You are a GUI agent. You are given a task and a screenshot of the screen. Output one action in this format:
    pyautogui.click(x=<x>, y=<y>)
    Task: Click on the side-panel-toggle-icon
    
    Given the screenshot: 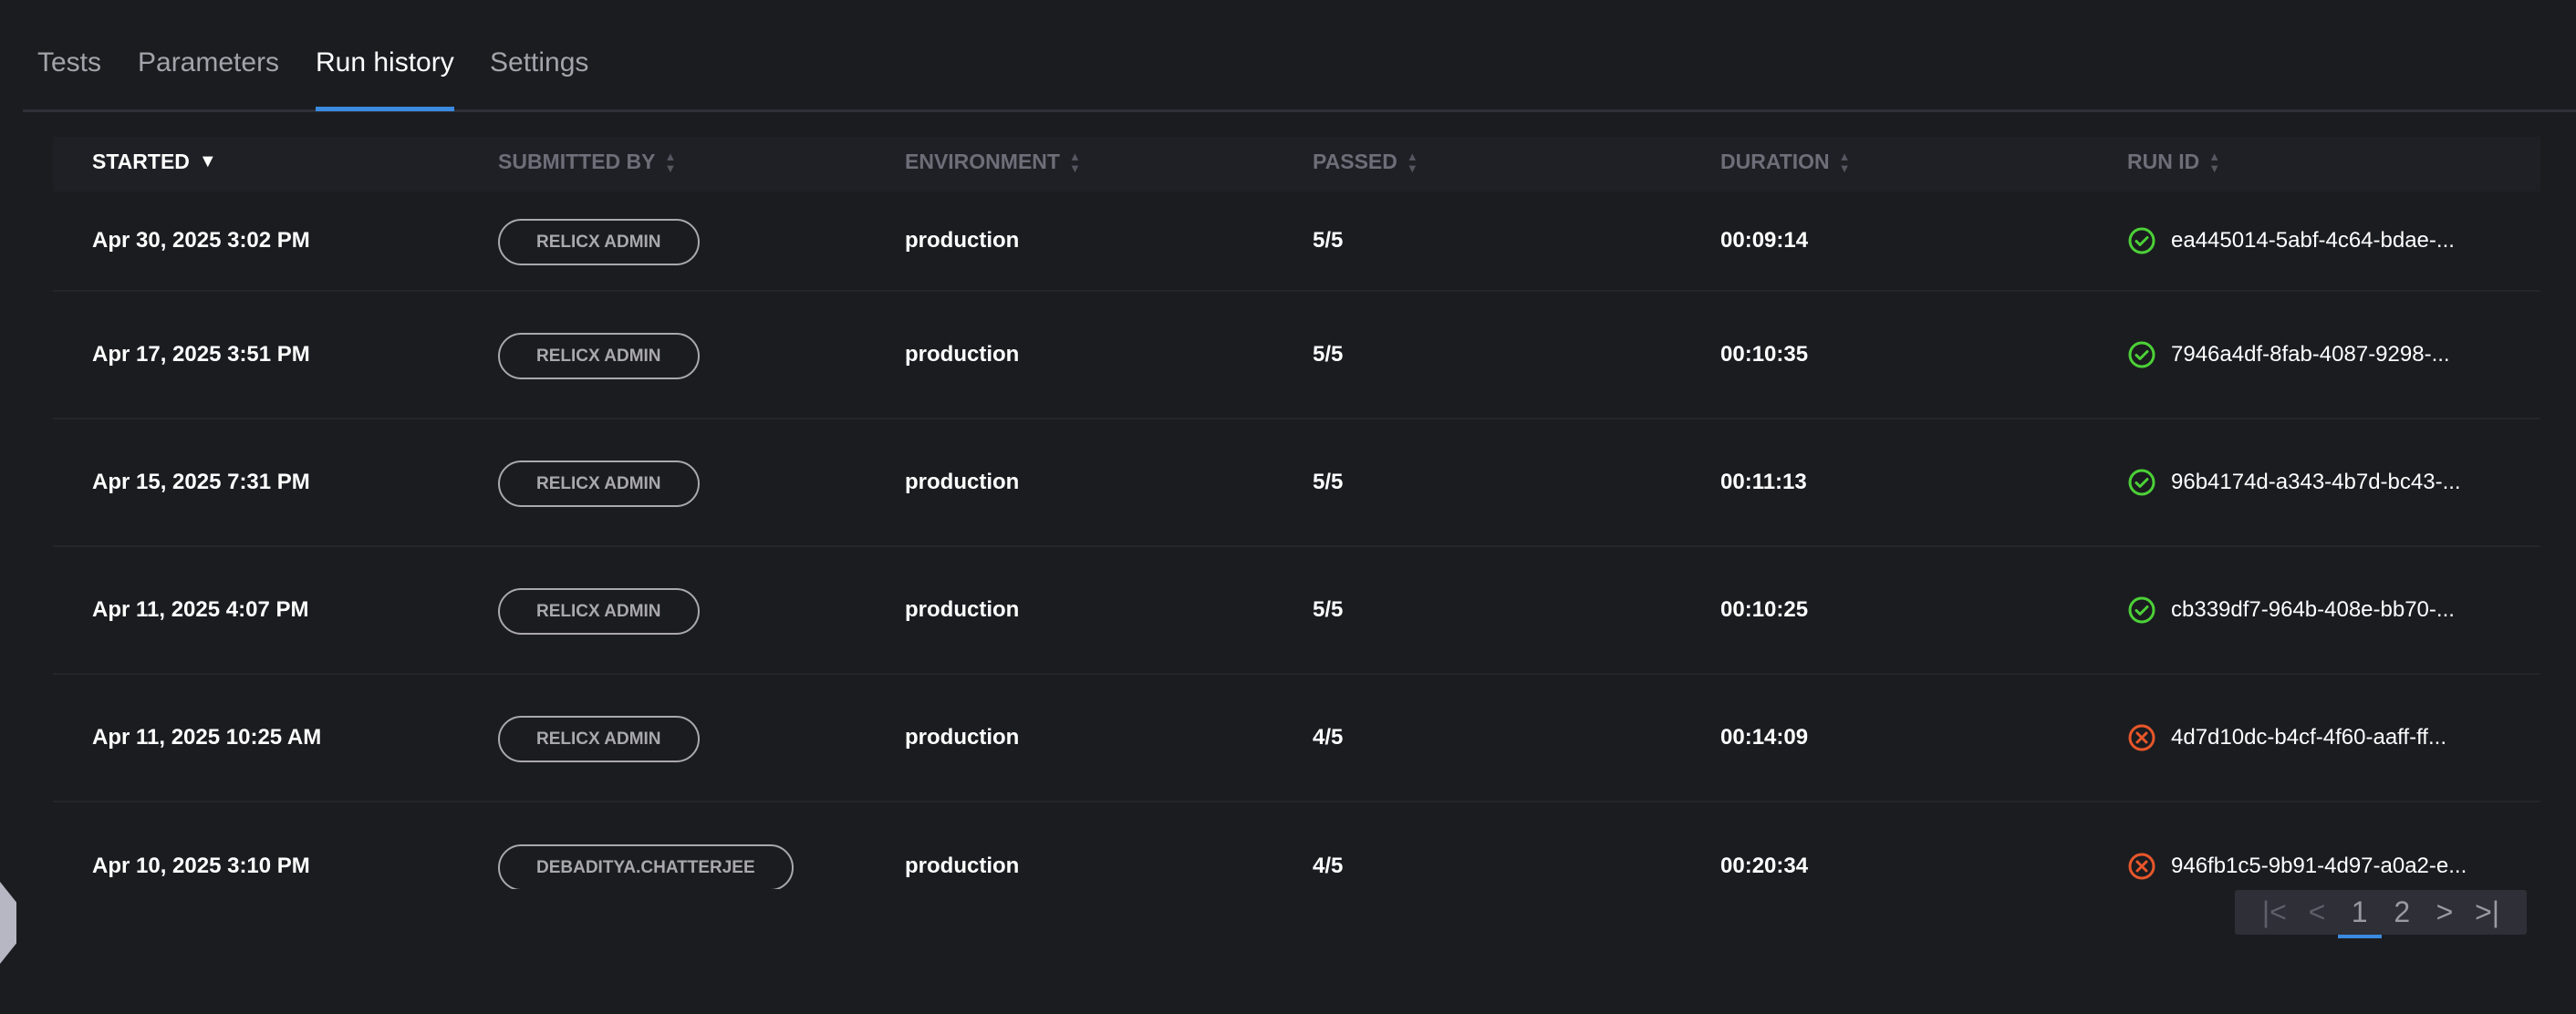 What is the action you would take?
    pyautogui.click(x=8, y=923)
    